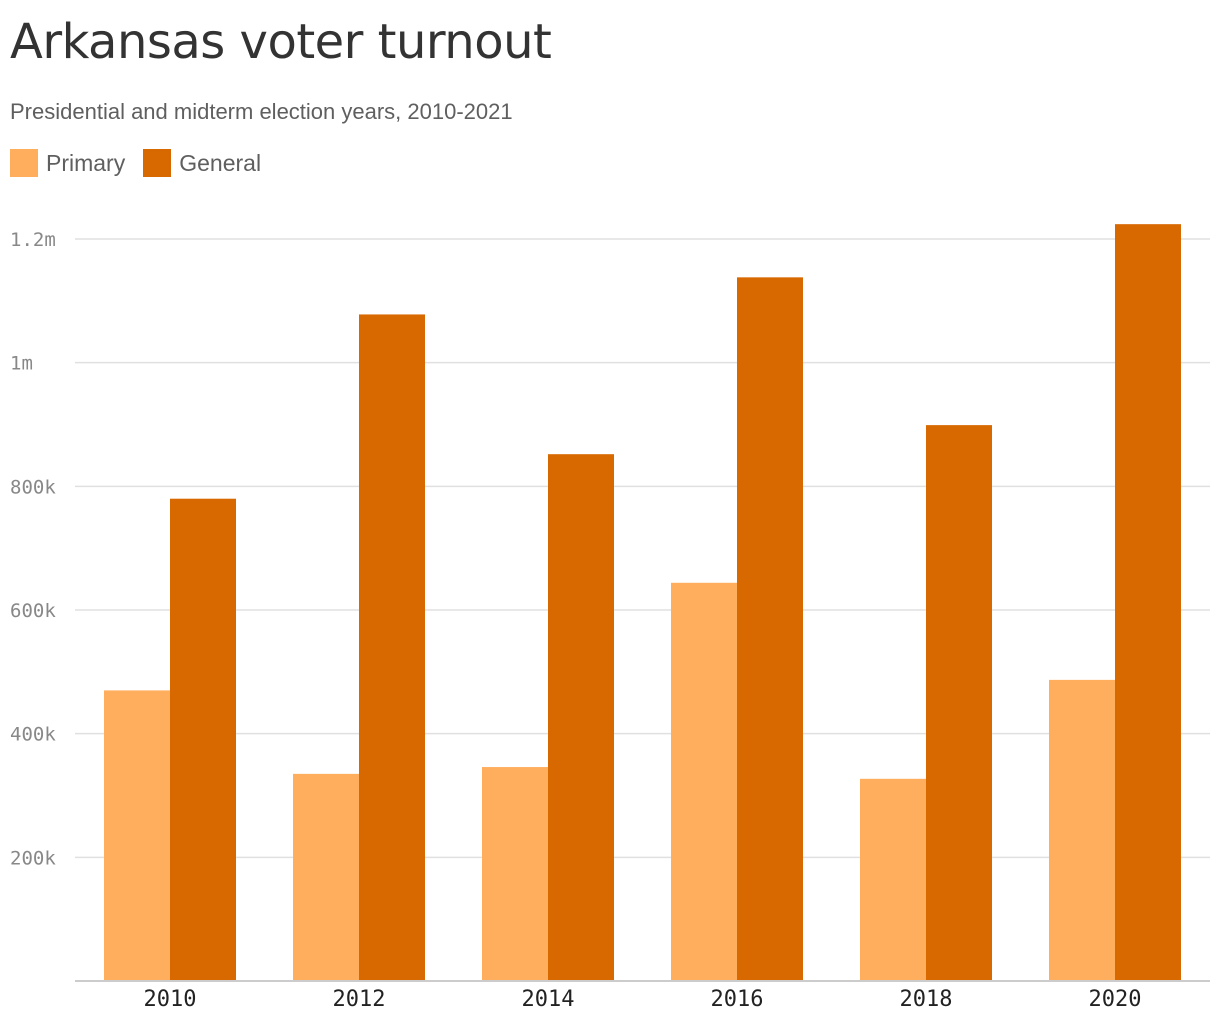  I want to click on y-tick-label: 800k, so click(33, 487).